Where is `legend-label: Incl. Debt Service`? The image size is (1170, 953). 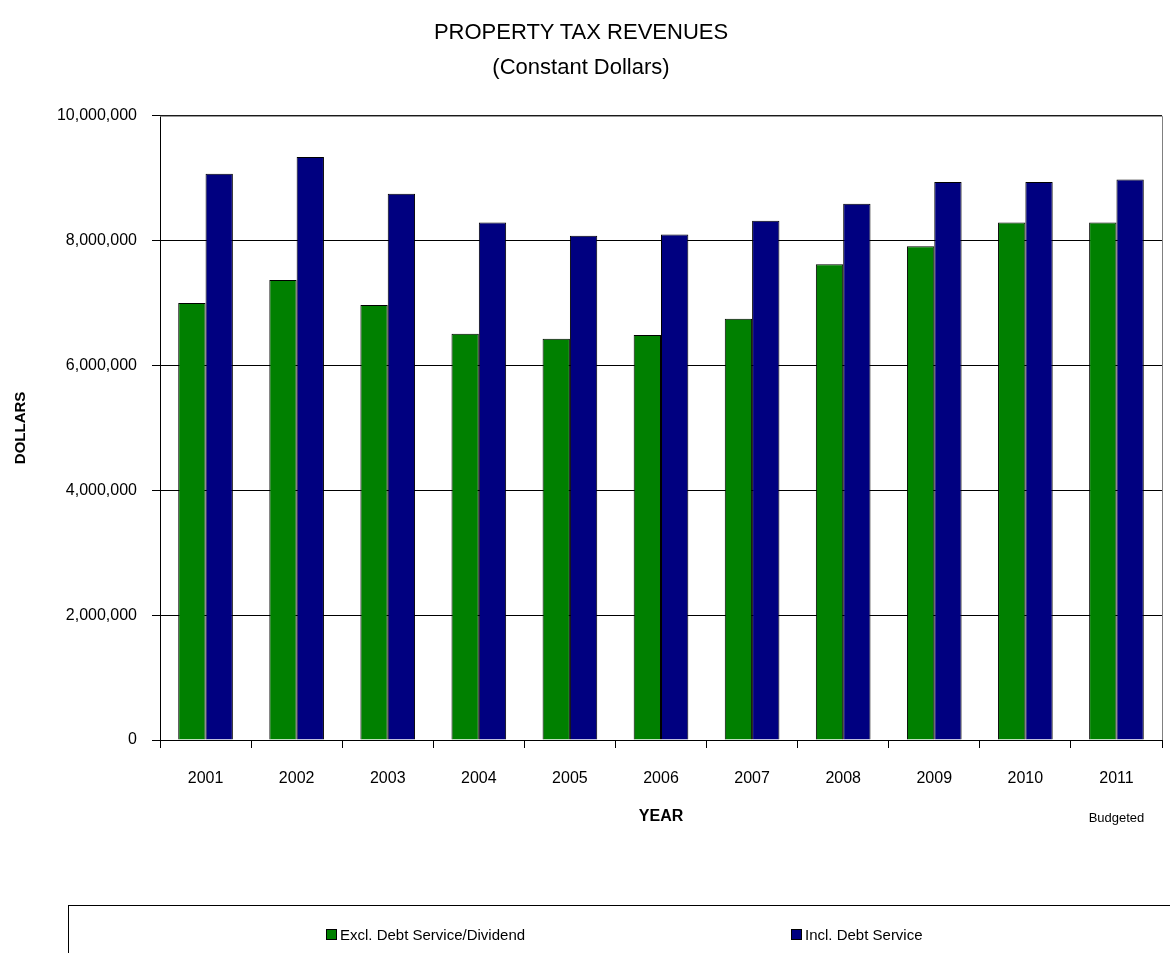 legend-label: Incl. Debt Service is located at coordinates (864, 934).